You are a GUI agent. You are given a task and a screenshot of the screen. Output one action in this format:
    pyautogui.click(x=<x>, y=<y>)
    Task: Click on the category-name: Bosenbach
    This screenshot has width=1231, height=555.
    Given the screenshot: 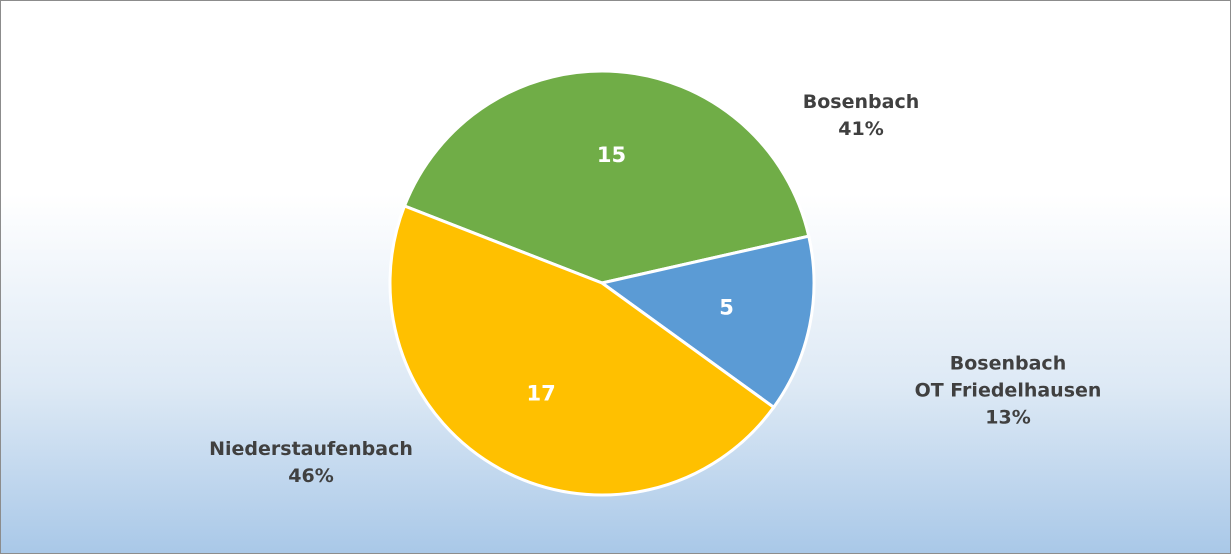 What is the action you would take?
    pyautogui.click(x=861, y=102)
    